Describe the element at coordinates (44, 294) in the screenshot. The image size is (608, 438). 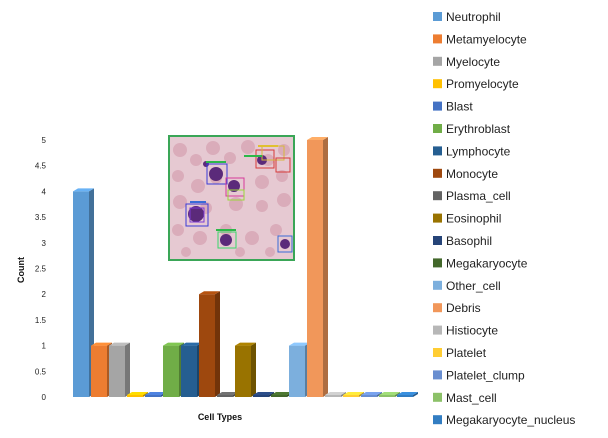
I see `y-tick-label: 2` at that location.